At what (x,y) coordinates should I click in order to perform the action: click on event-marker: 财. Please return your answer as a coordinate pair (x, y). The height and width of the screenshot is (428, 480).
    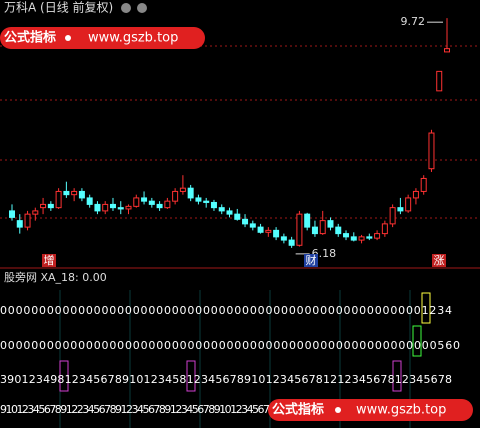
    Looking at the image, I should click on (311, 260).